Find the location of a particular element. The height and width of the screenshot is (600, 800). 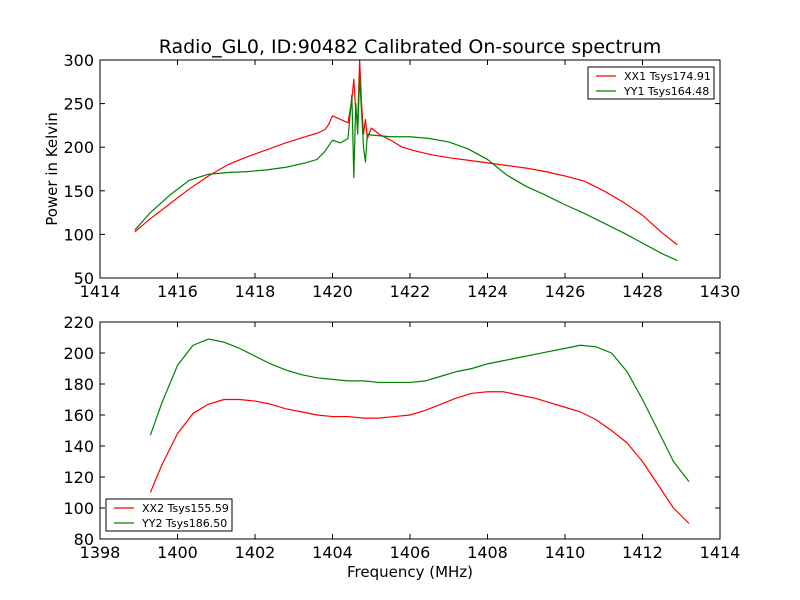

chart-bottom-x-tick-label: 1410 is located at coordinates (565, 552).